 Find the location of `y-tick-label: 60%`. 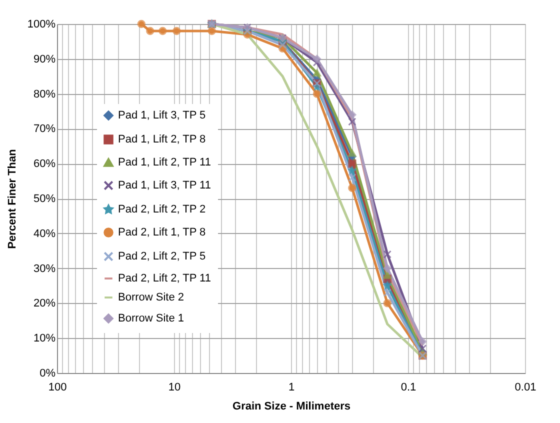

y-tick-label: 60% is located at coordinates (44, 164).